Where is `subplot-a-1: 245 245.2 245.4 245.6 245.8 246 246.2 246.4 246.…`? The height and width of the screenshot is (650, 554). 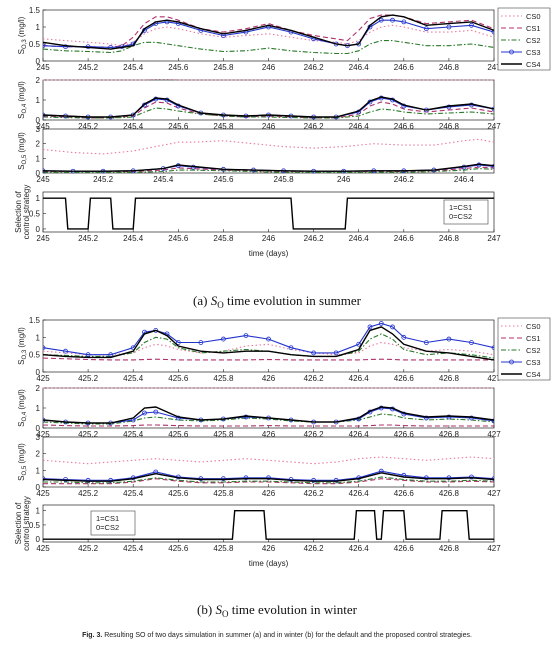
subplot-a-1: 245 245.2 245.4 245.6 245.8 246 246.2 246.4 246.… is located at coordinates (284, 39).